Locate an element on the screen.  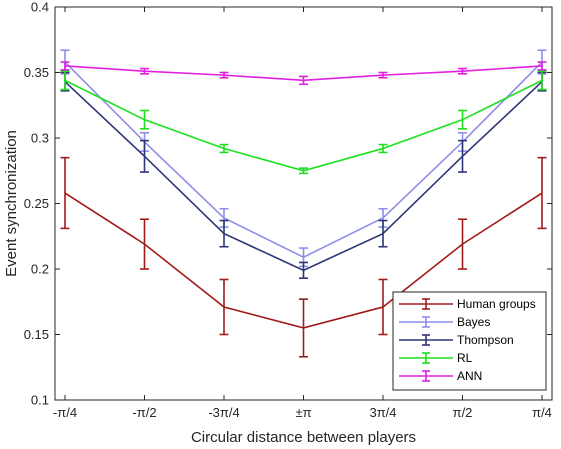
legend-item: Human groups is located at coordinates (467, 304).